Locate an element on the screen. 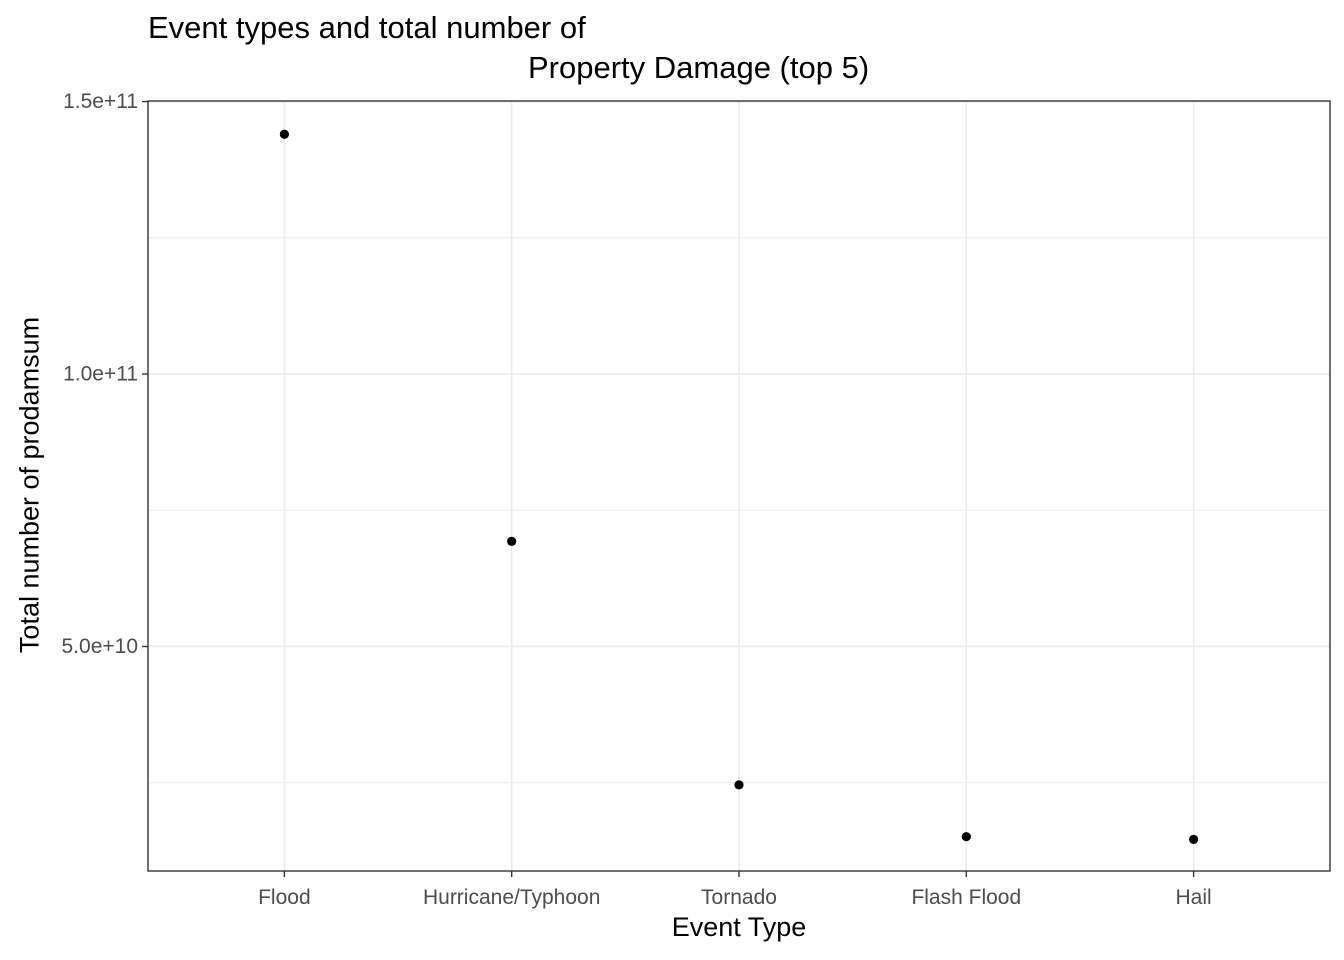  x-tick-label-3: Flash Flood is located at coordinates (966, 897).